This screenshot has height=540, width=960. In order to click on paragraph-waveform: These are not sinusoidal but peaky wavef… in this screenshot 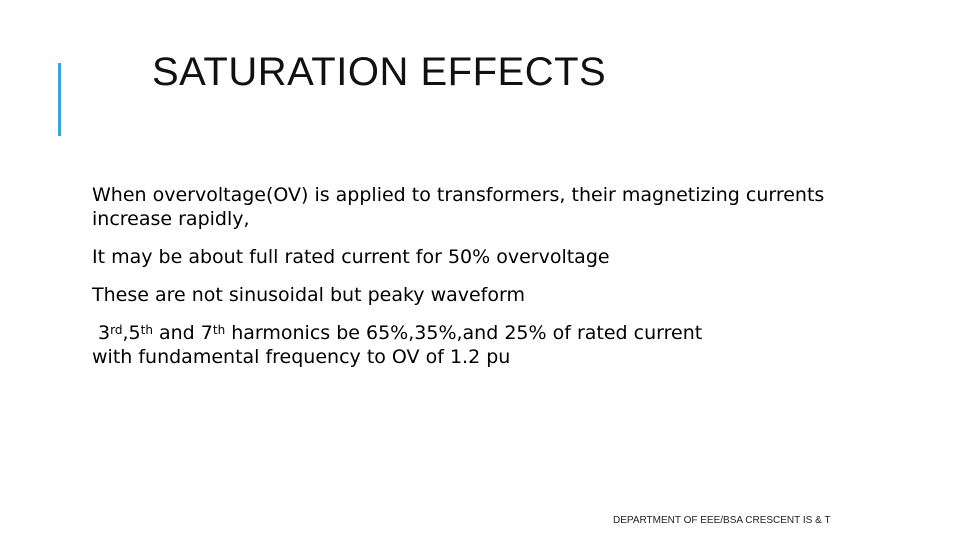, I will do `click(308, 295)`.